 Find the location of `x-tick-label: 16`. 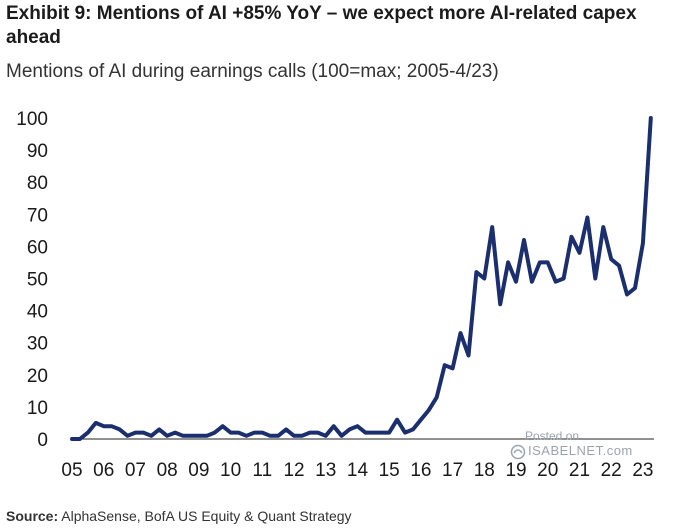

x-tick-label: 16 is located at coordinates (420, 470).